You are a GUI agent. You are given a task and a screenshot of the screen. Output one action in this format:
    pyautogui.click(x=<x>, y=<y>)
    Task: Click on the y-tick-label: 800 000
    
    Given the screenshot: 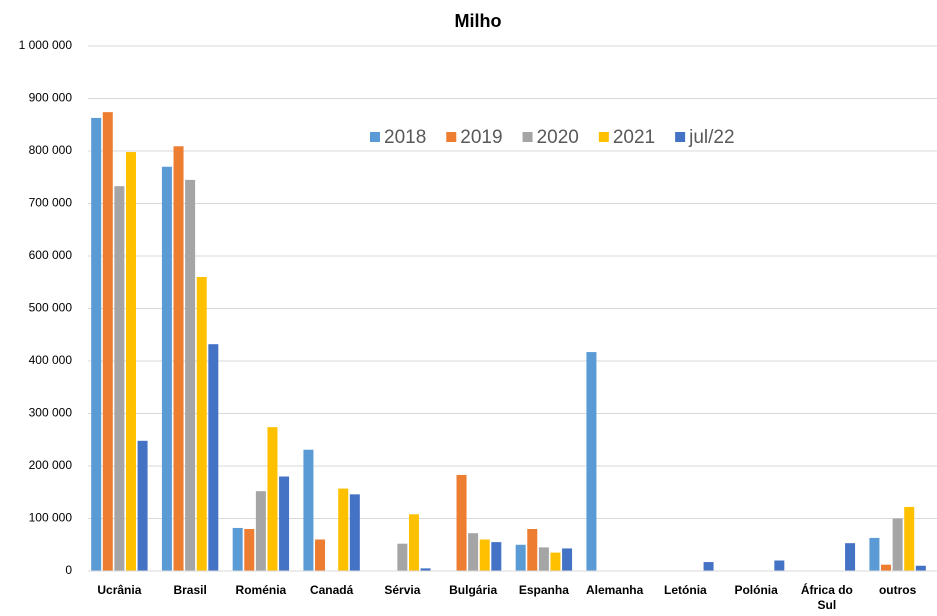 What is the action you would take?
    pyautogui.click(x=51, y=150)
    